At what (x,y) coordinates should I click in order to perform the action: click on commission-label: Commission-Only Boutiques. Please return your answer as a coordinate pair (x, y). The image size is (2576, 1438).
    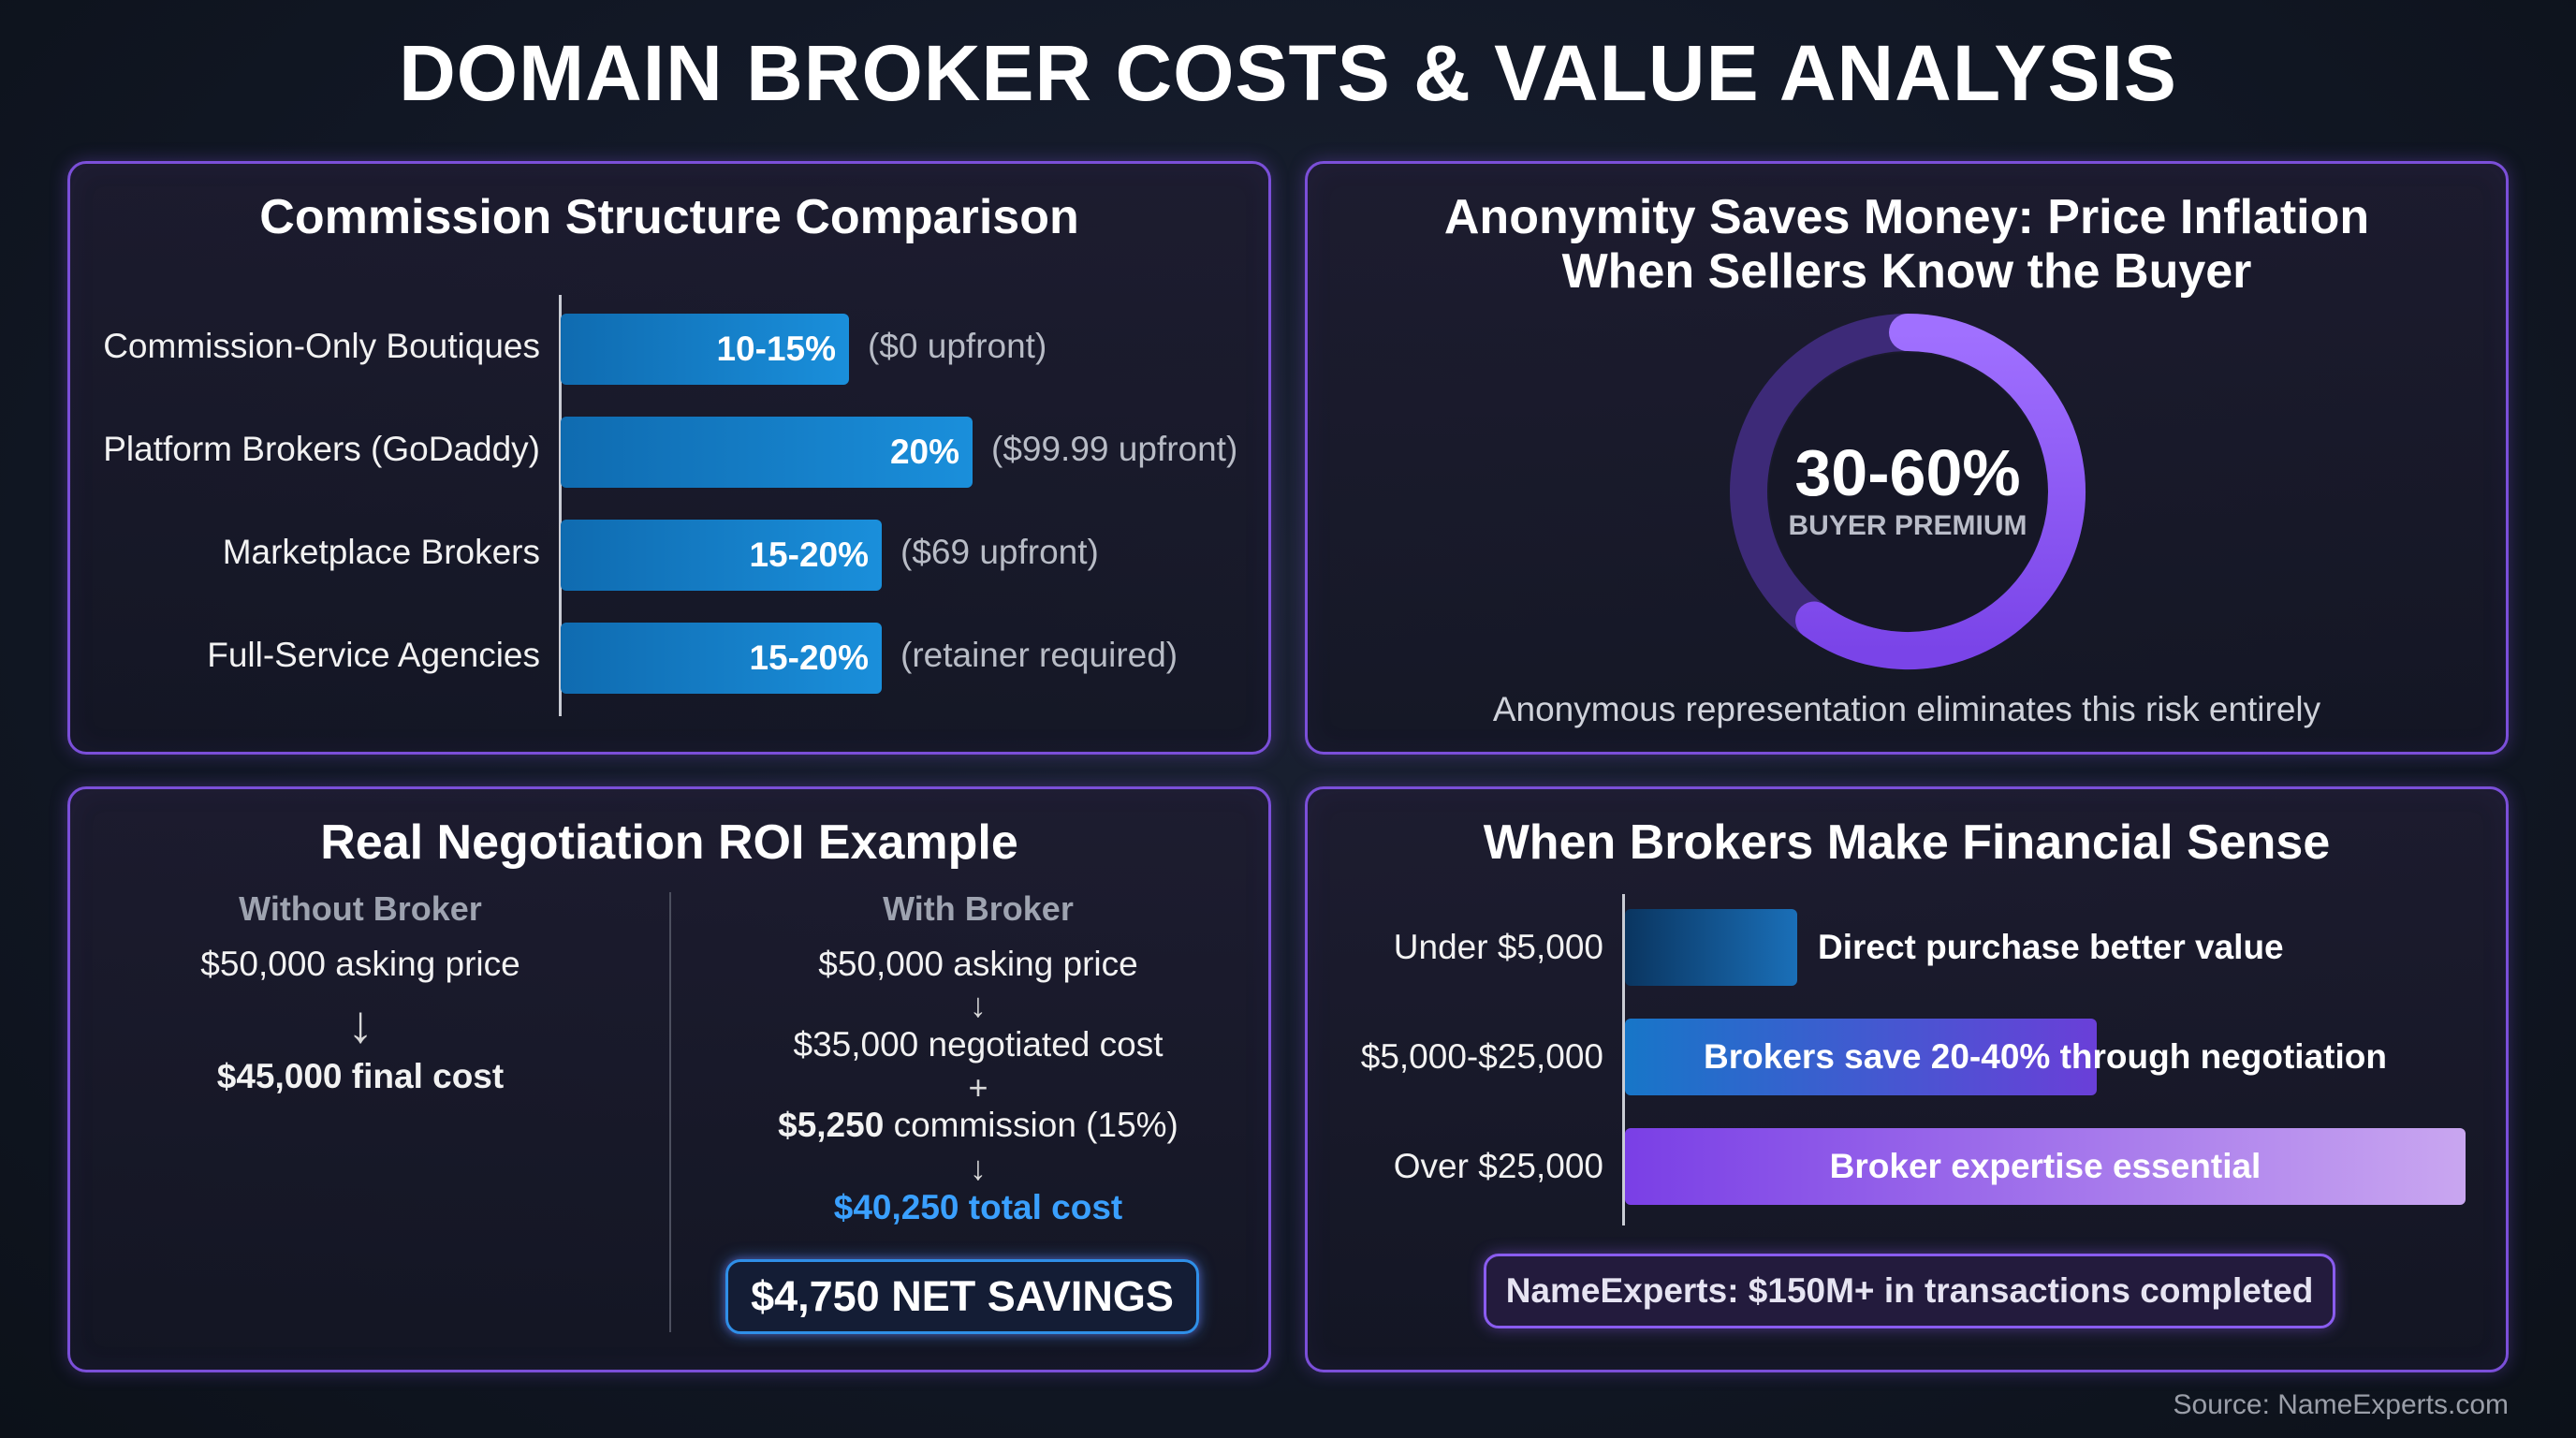
    Looking at the image, I should click on (321, 346).